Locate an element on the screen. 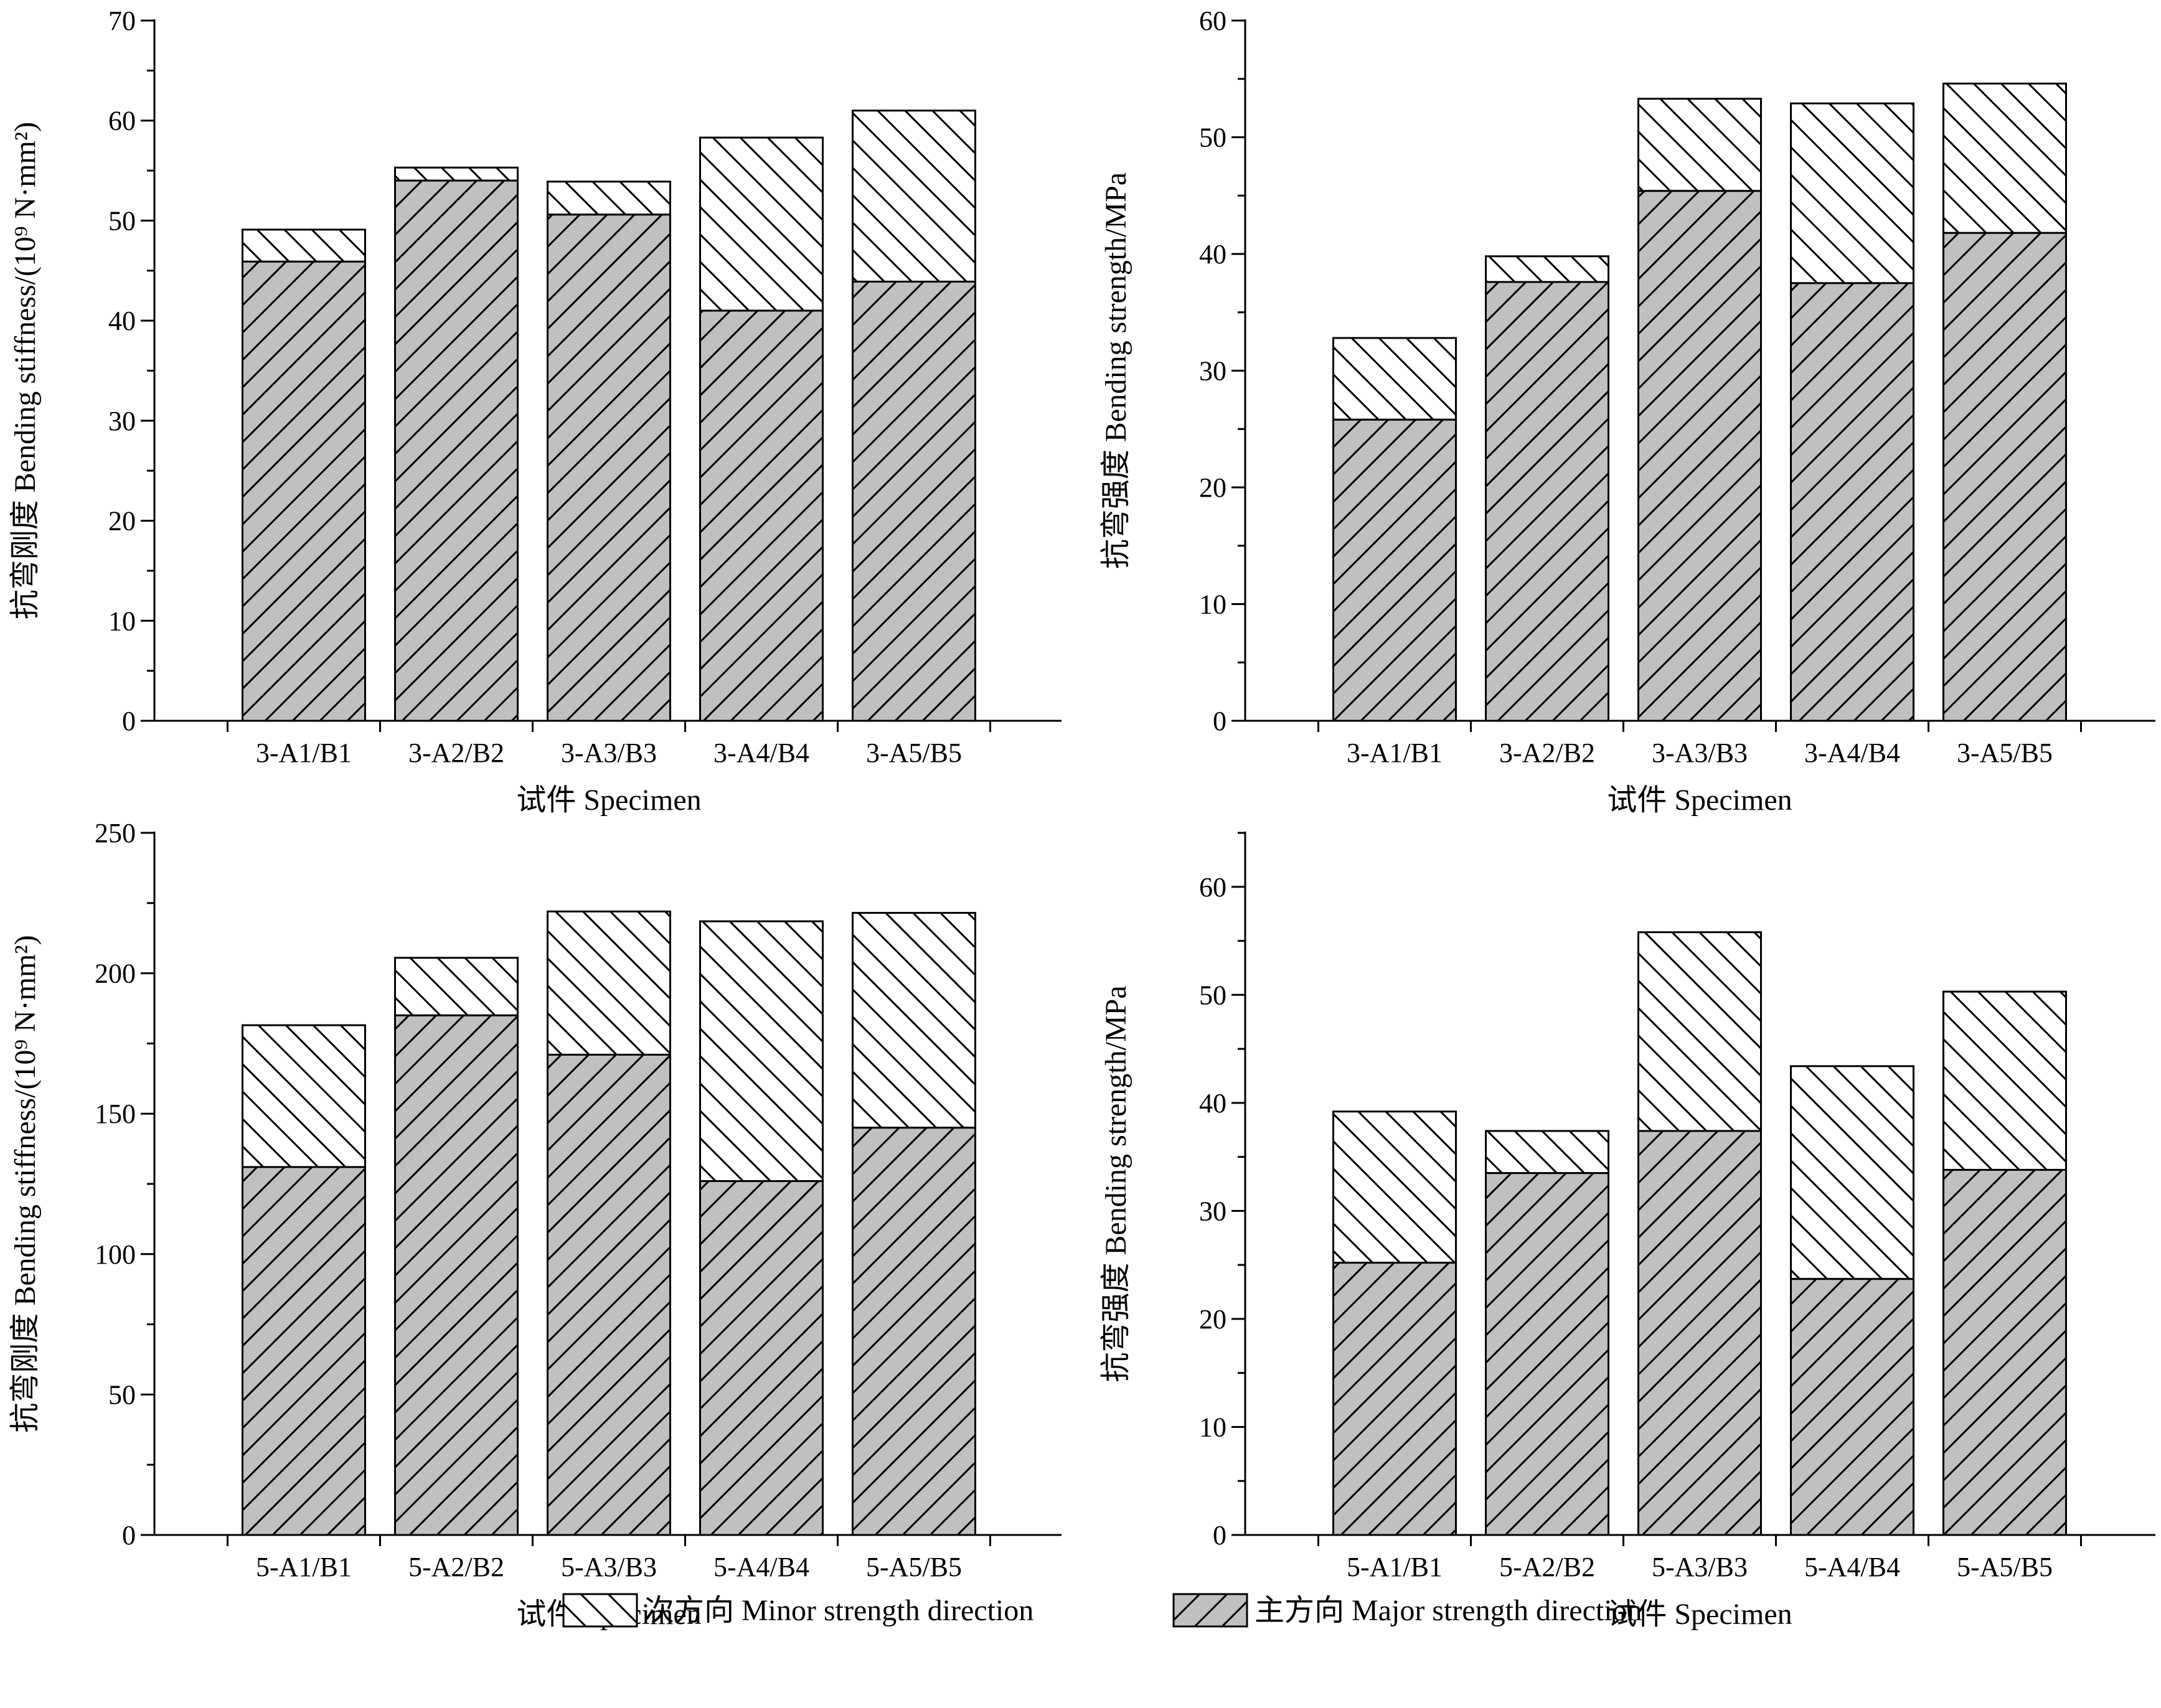 The image size is (2161, 1708). legend-swatch-major is located at coordinates (1210, 1610).